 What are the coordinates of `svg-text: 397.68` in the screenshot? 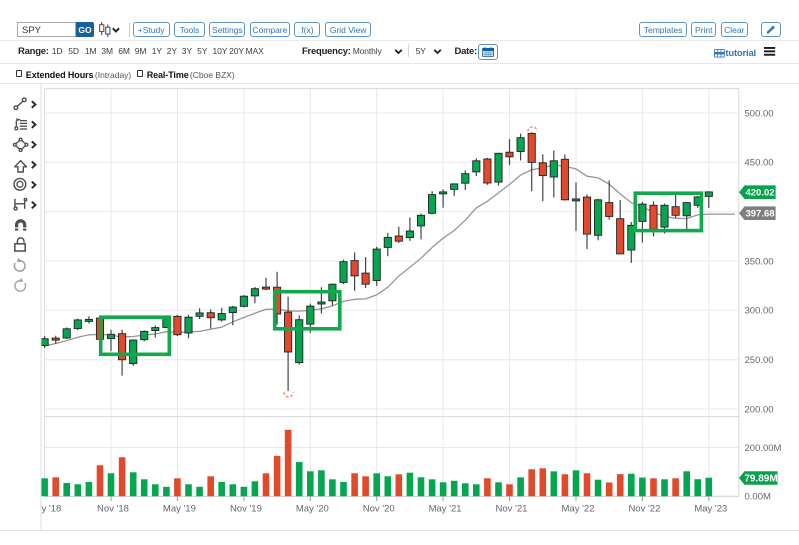 It's located at (759, 214).